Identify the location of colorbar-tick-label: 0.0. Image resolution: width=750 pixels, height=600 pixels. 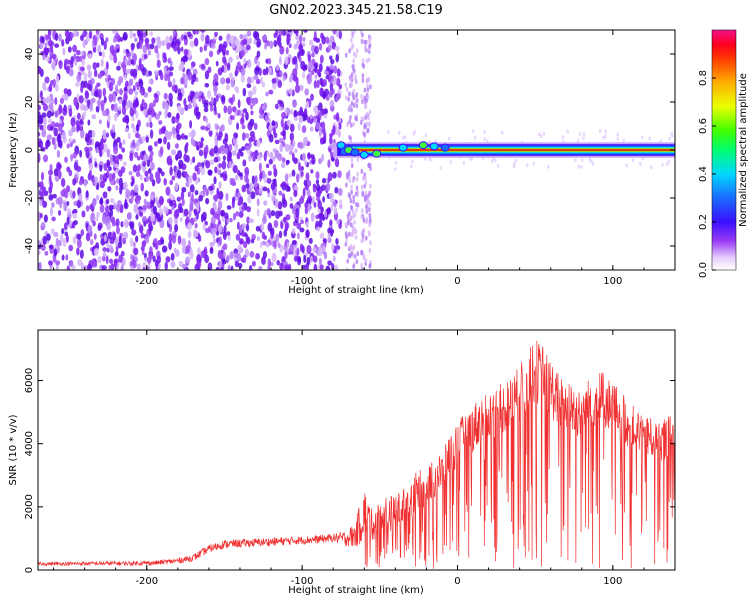
(703, 270).